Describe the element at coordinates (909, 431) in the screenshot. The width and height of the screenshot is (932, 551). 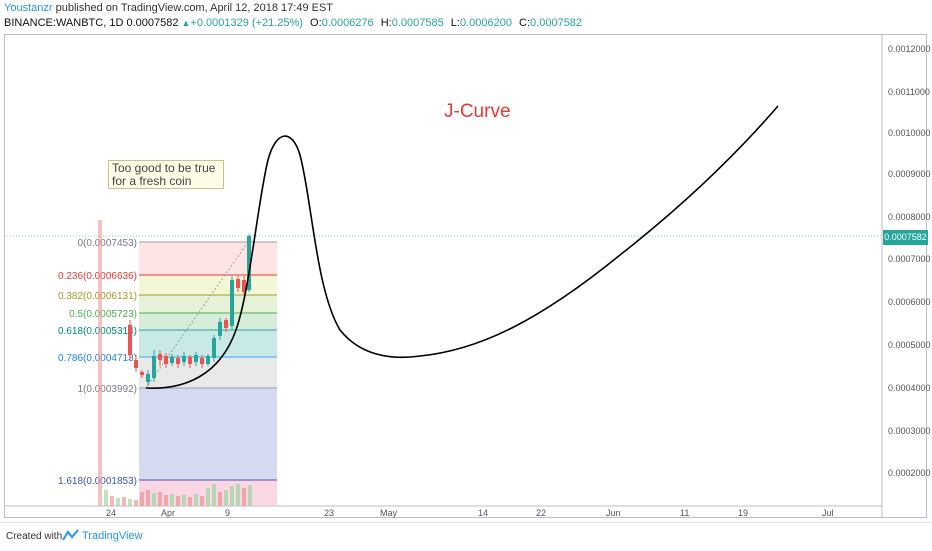
I see `price-tick: 0.0003000` at that location.